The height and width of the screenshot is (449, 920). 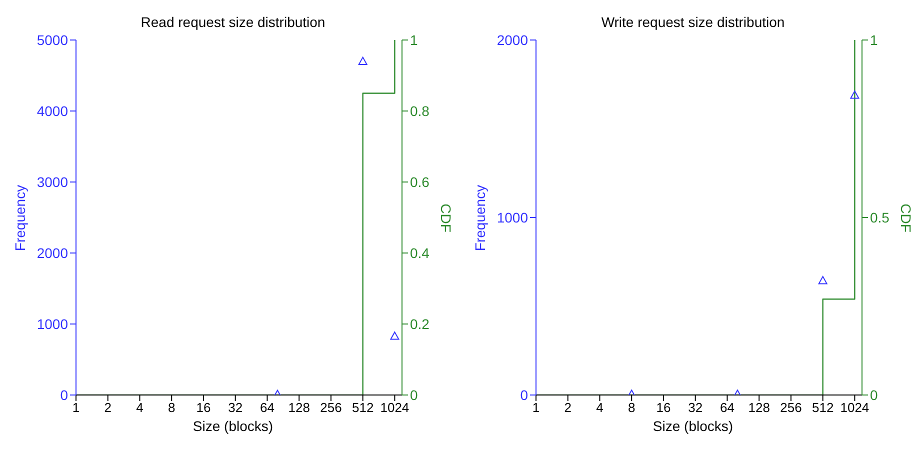 What do you see at coordinates (880, 217) in the screenshot?
I see `y2-tick-label: 0.5` at bounding box center [880, 217].